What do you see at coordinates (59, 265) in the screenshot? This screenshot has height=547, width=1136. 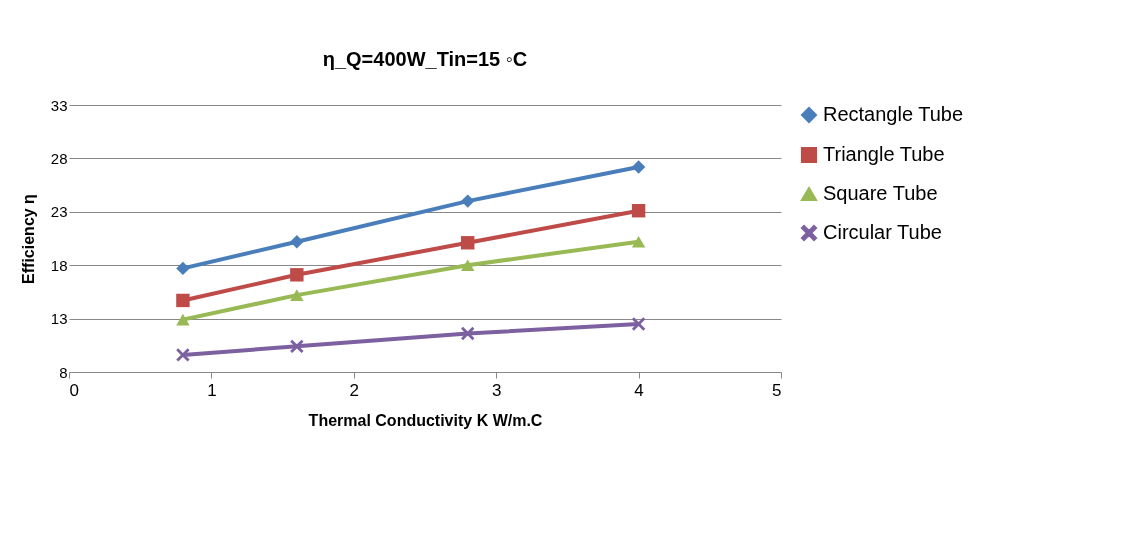 I see `y-tick-label: 18` at bounding box center [59, 265].